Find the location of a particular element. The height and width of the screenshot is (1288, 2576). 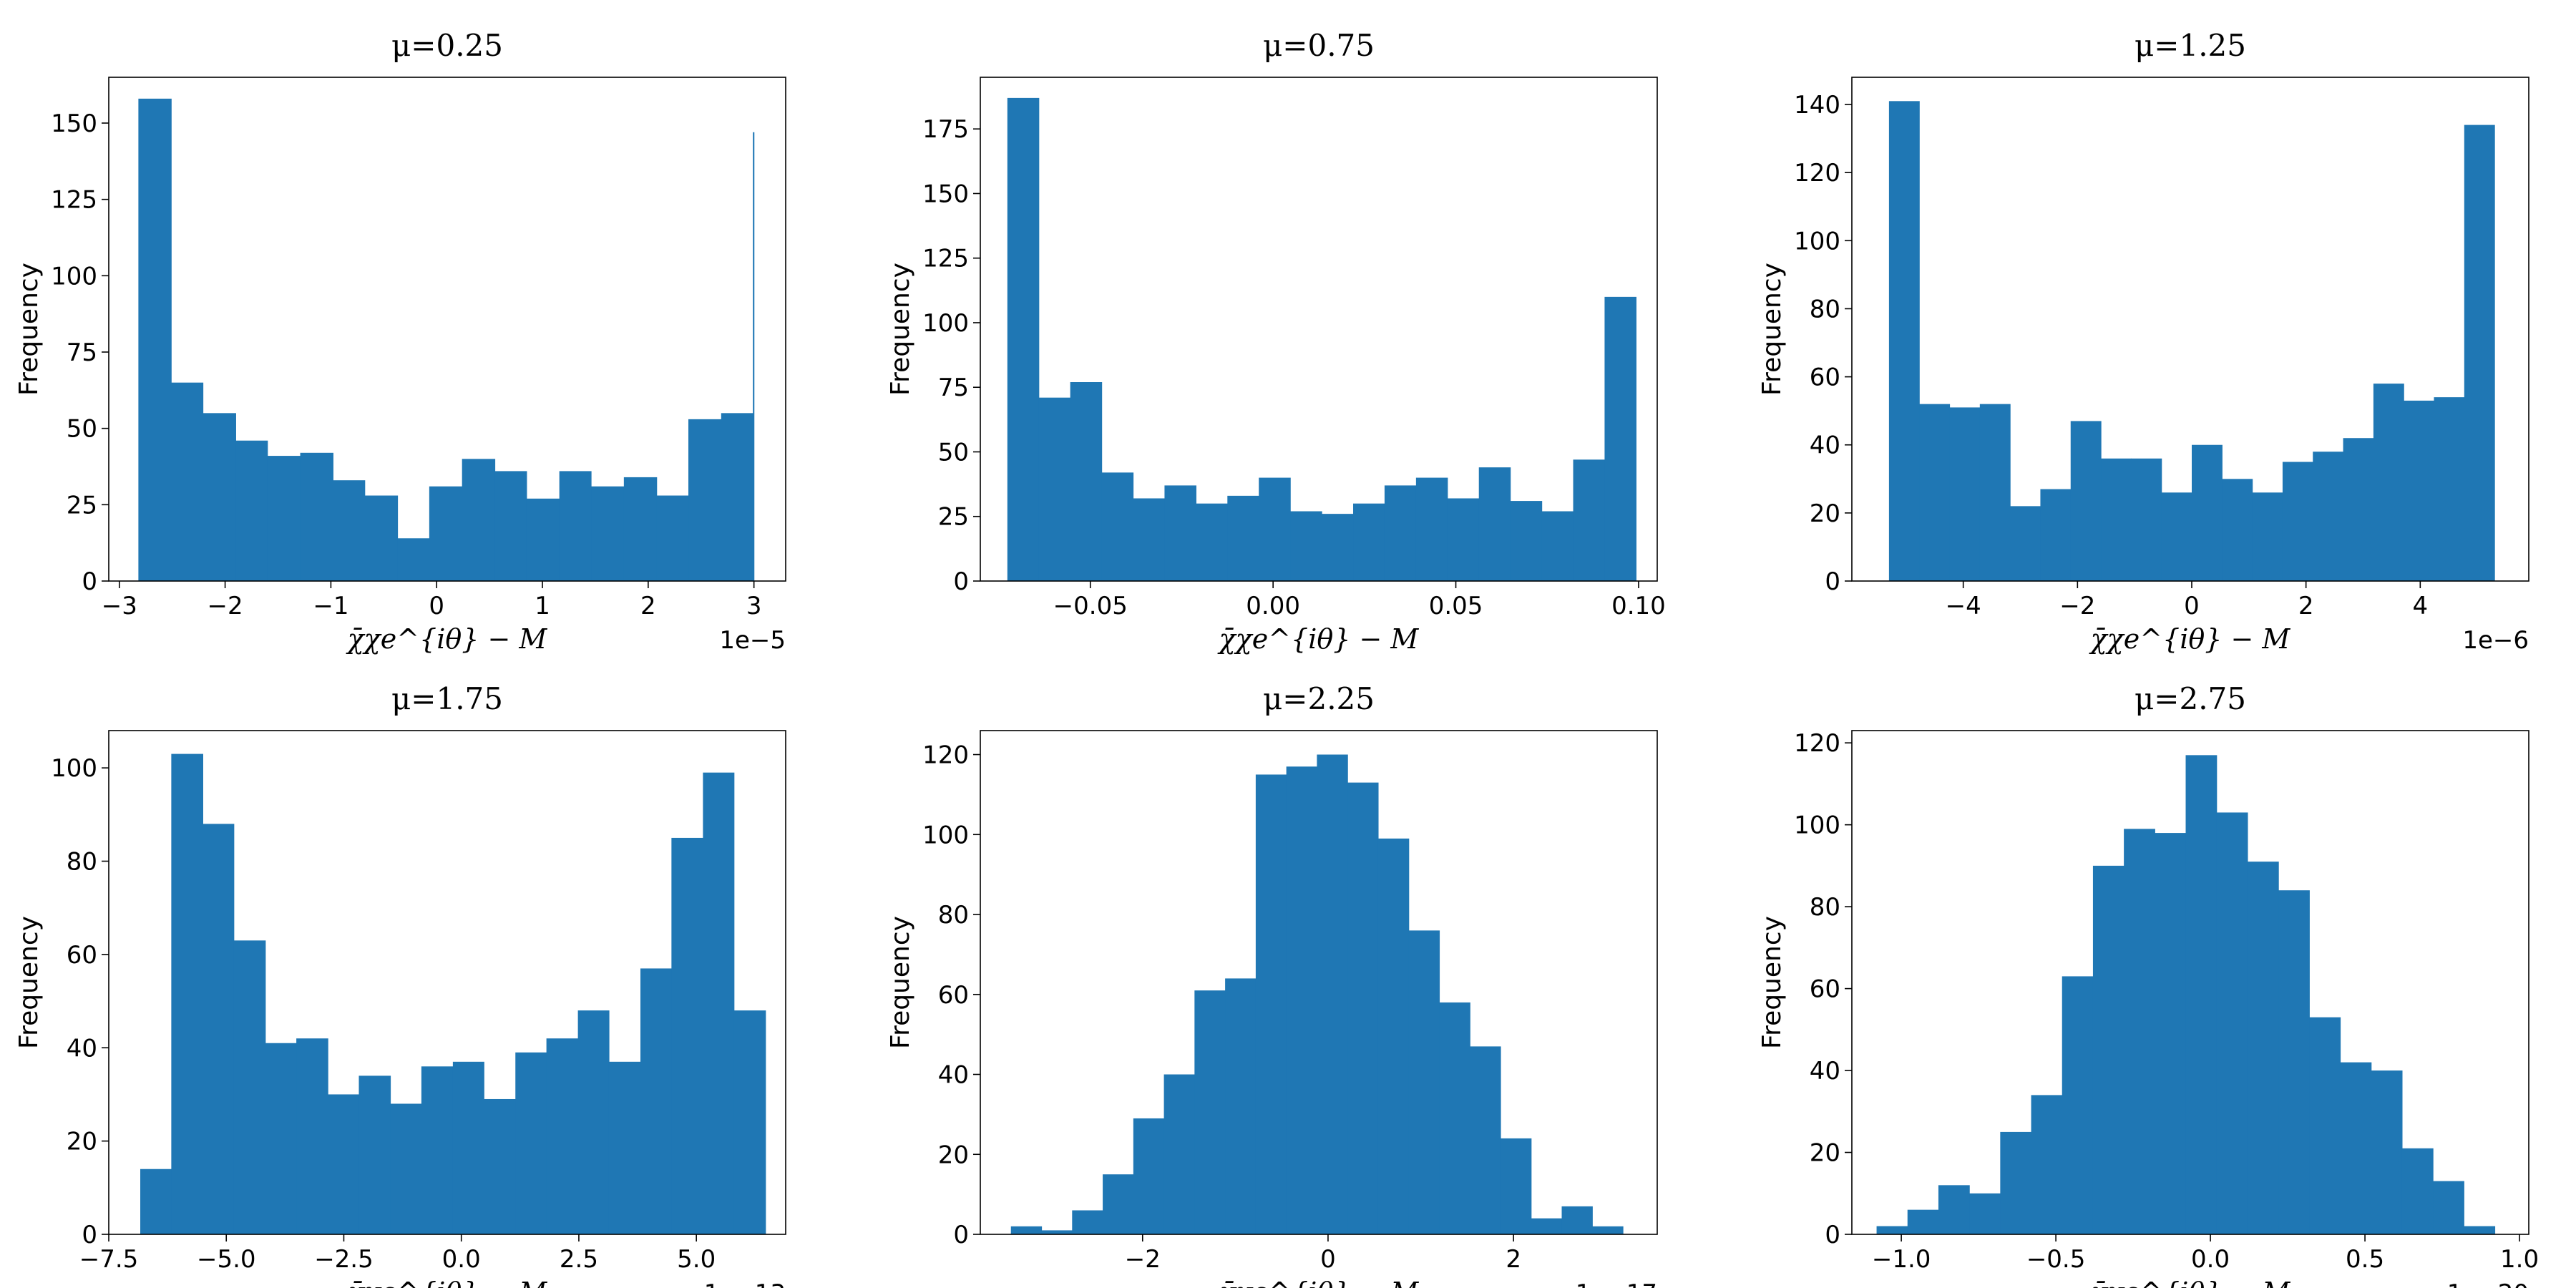

chart-title: μ=1.75 is located at coordinates (447, 698).